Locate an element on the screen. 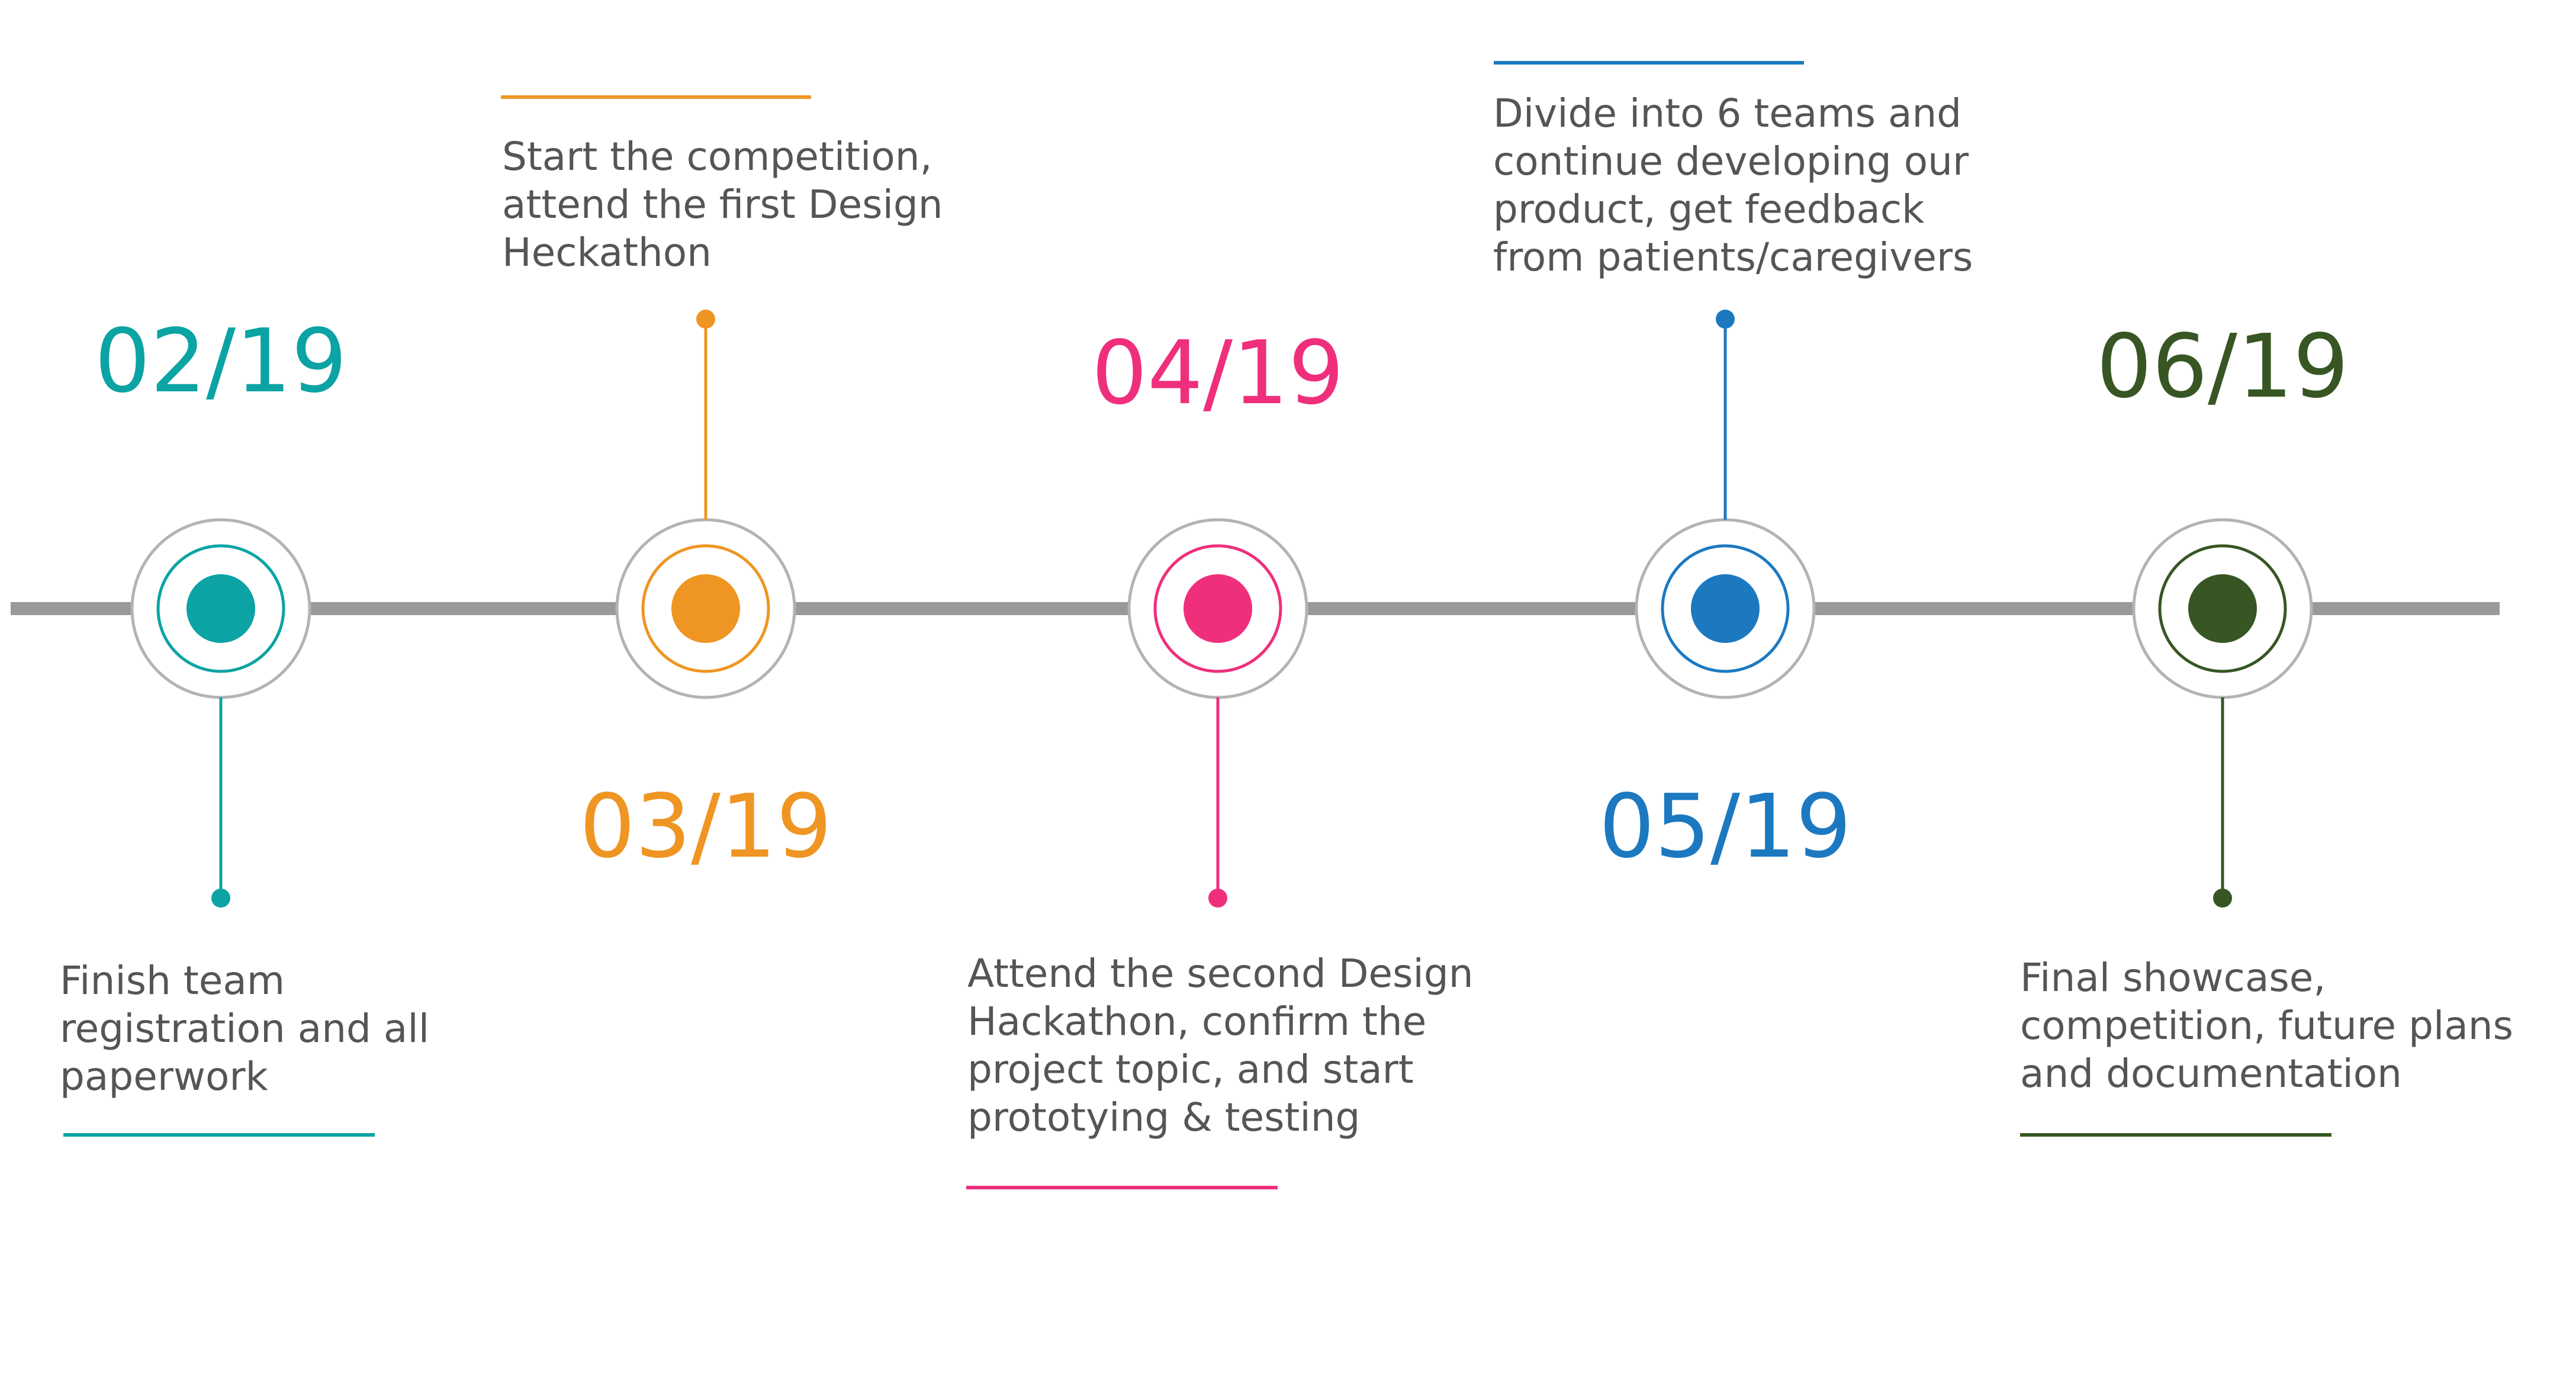 The height and width of the screenshot is (1393, 2576). milestone-1-dot is located at coordinates (706, 608).